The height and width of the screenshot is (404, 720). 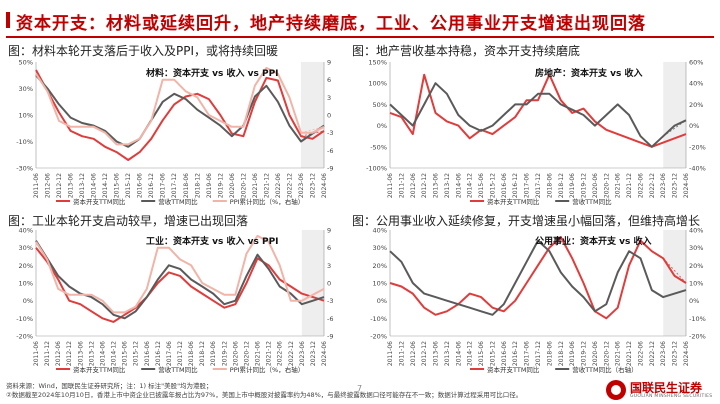 What do you see at coordinates (28, 301) in the screenshot?
I see `y-tick-left: 0%` at bounding box center [28, 301].